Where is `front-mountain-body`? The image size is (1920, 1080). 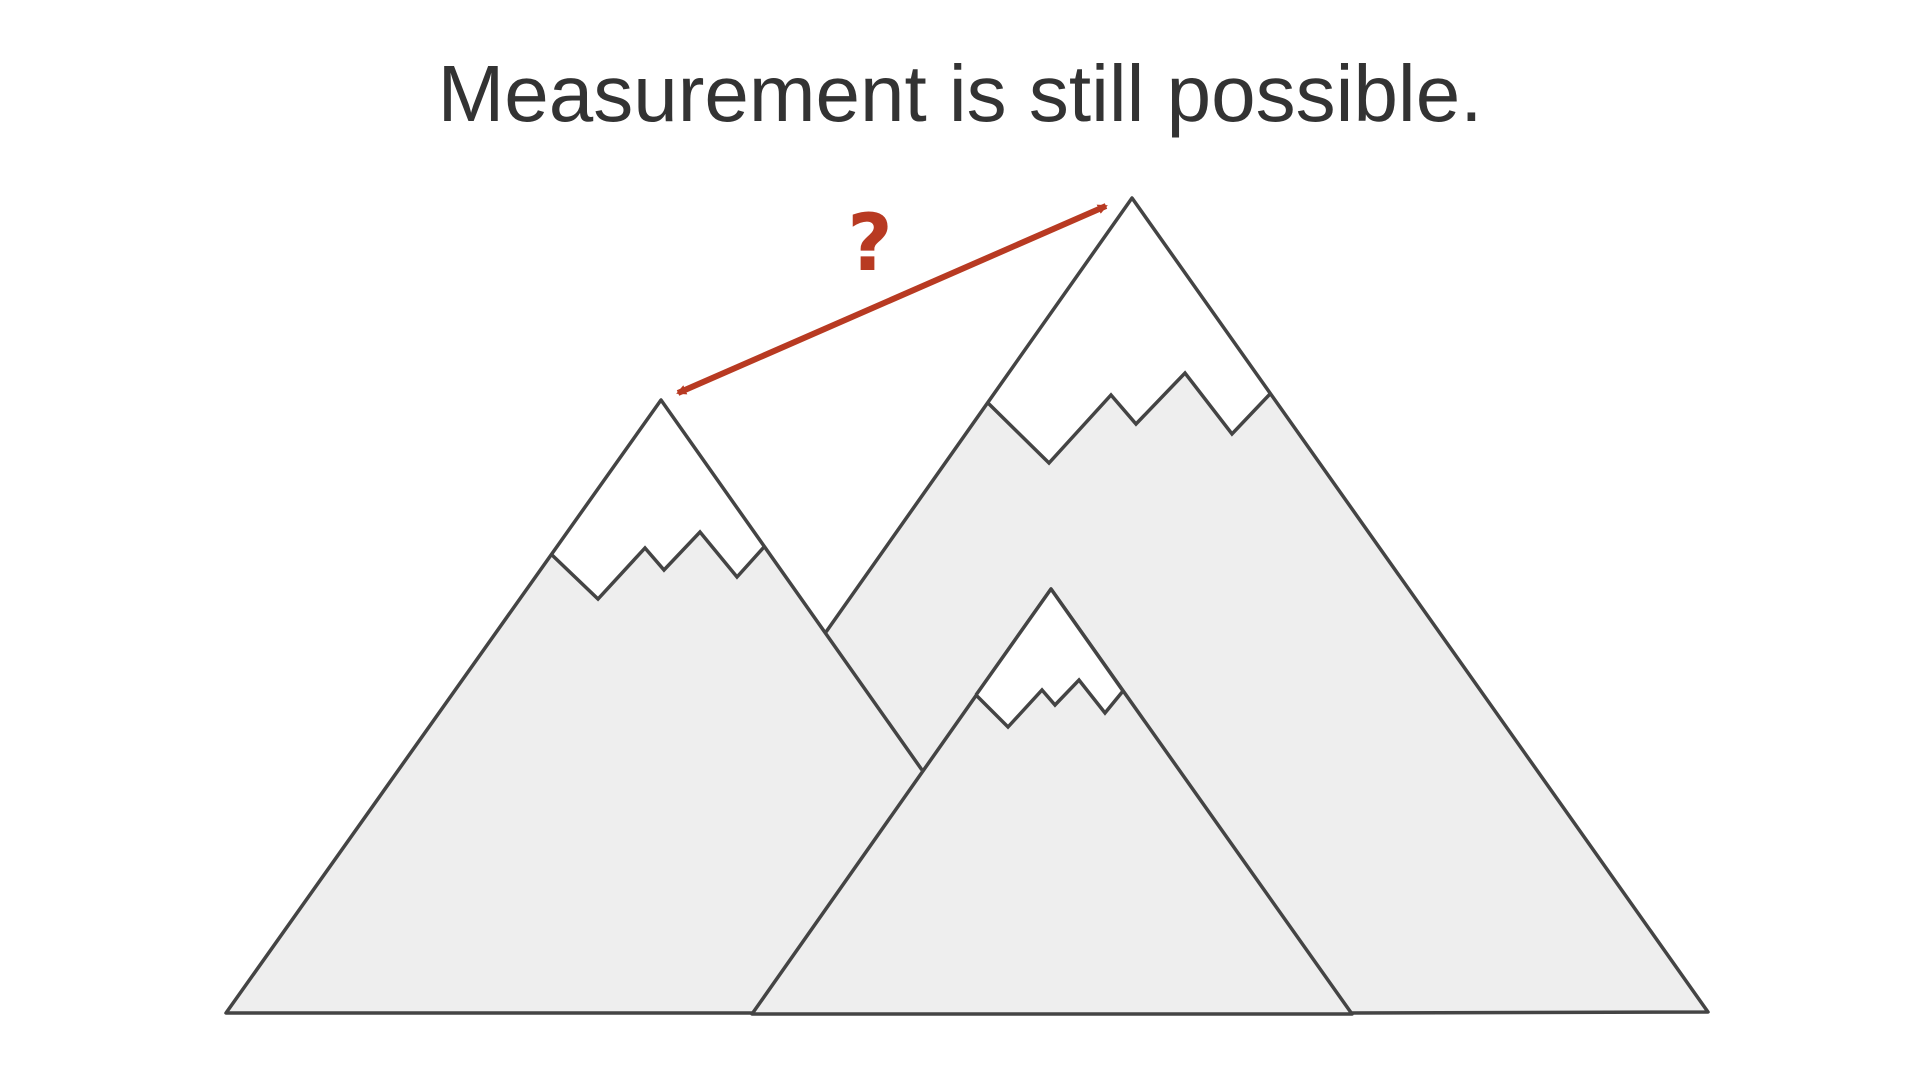 front-mountain-body is located at coordinates (1052, 801).